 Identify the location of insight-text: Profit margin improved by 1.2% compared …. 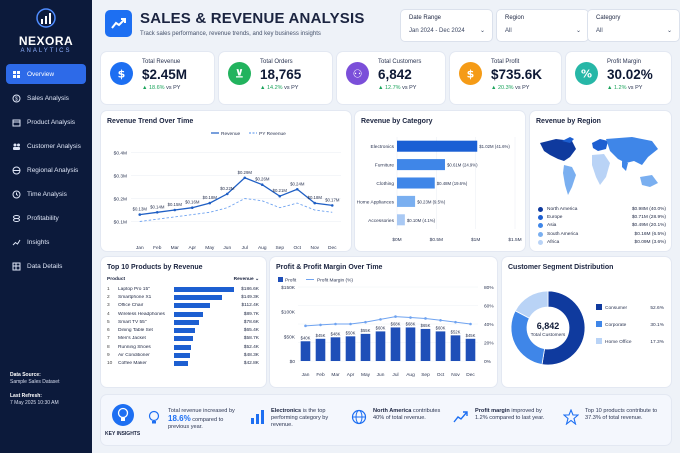
(510, 415).